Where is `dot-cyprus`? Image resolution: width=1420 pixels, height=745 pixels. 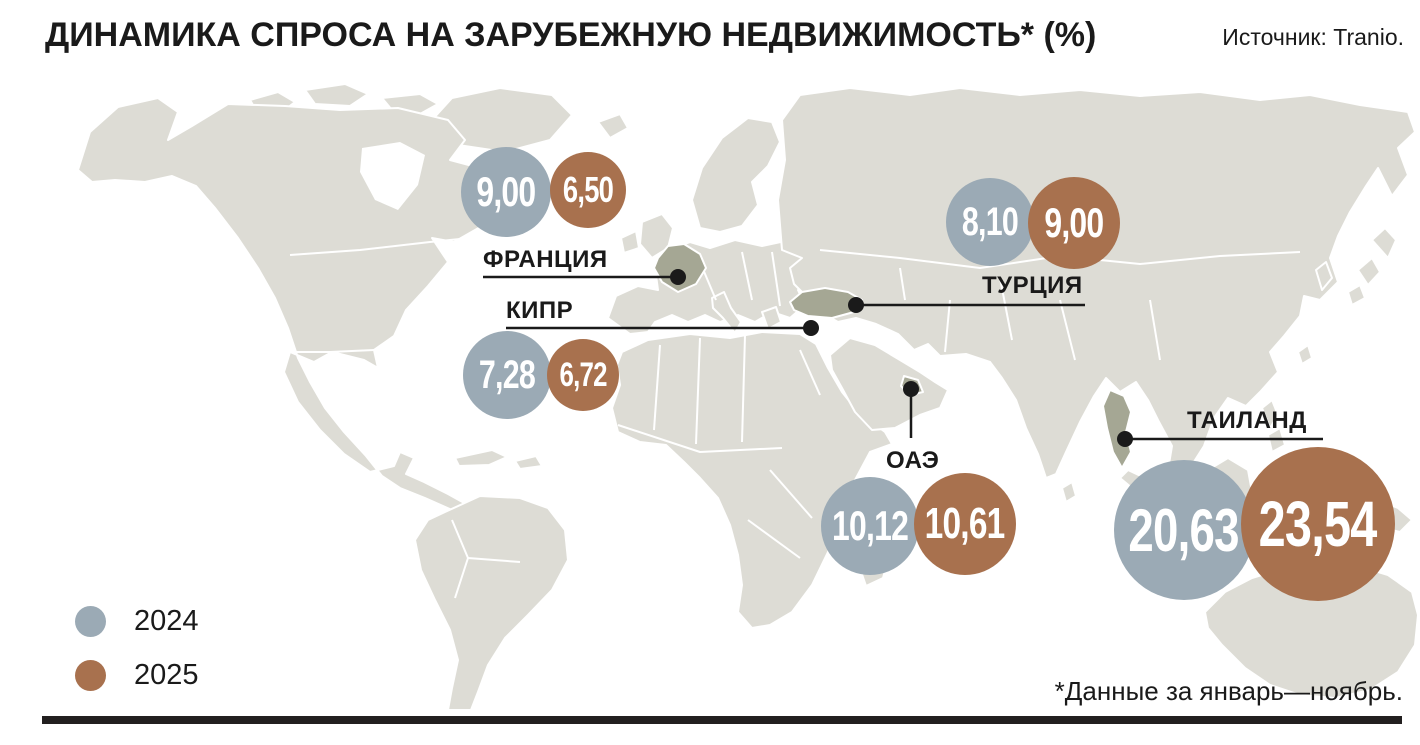
dot-cyprus is located at coordinates (811, 328).